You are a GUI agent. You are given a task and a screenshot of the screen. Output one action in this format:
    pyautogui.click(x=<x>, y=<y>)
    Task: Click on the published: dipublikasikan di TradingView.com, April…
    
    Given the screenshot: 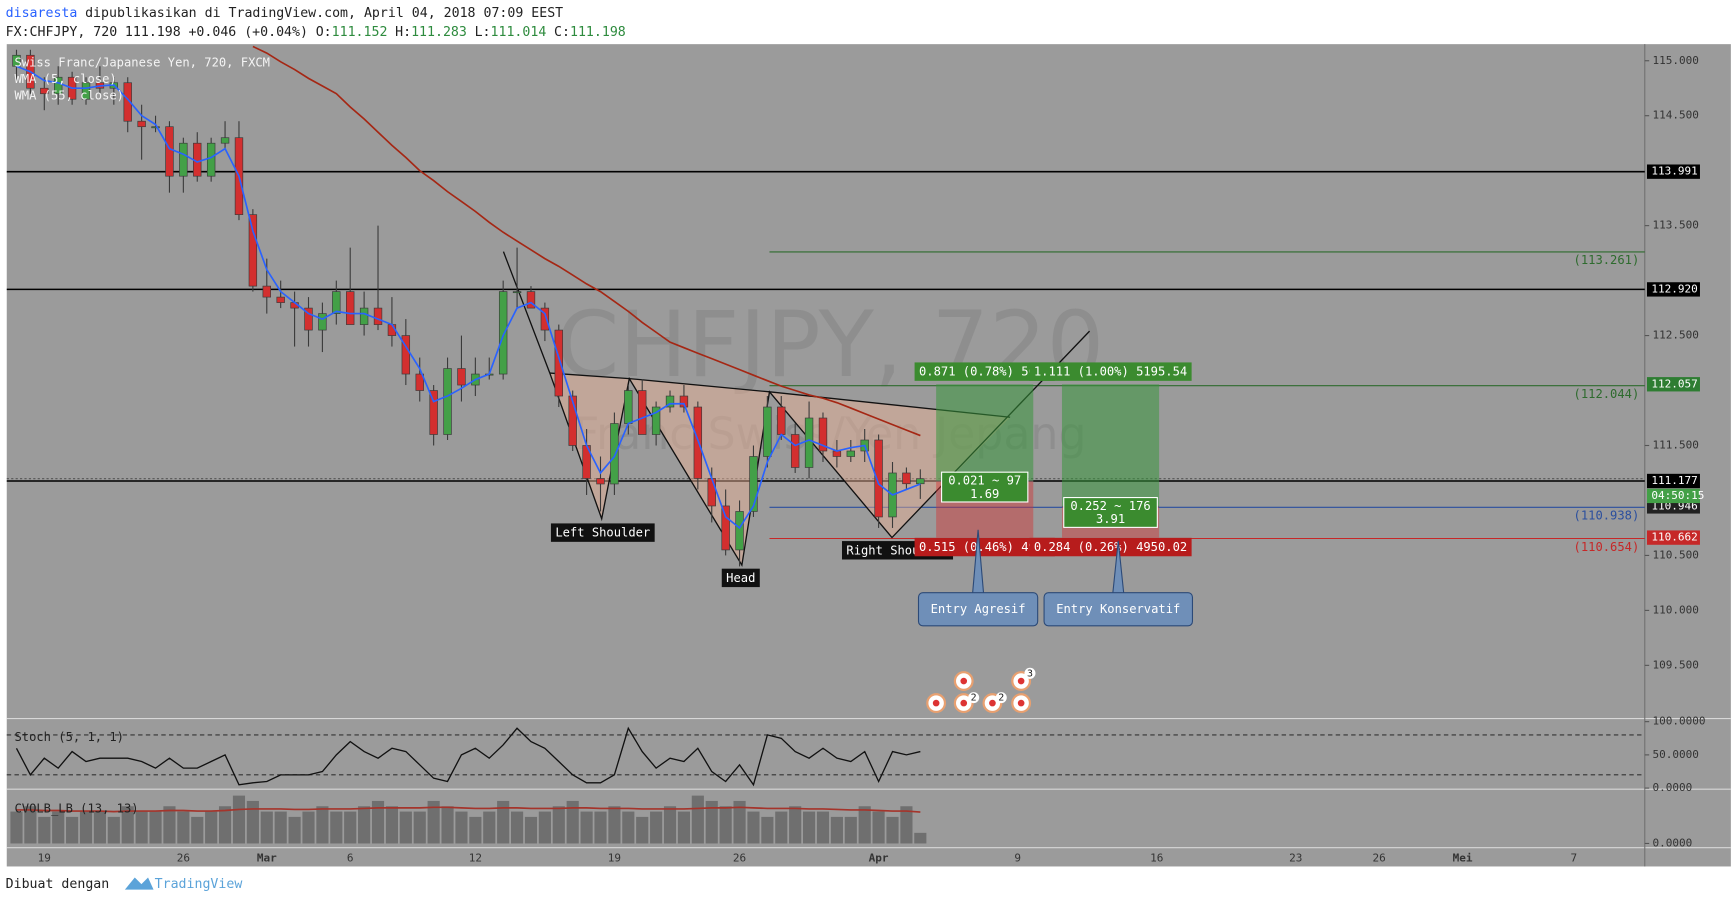 What is the action you would take?
    pyautogui.click(x=324, y=13)
    